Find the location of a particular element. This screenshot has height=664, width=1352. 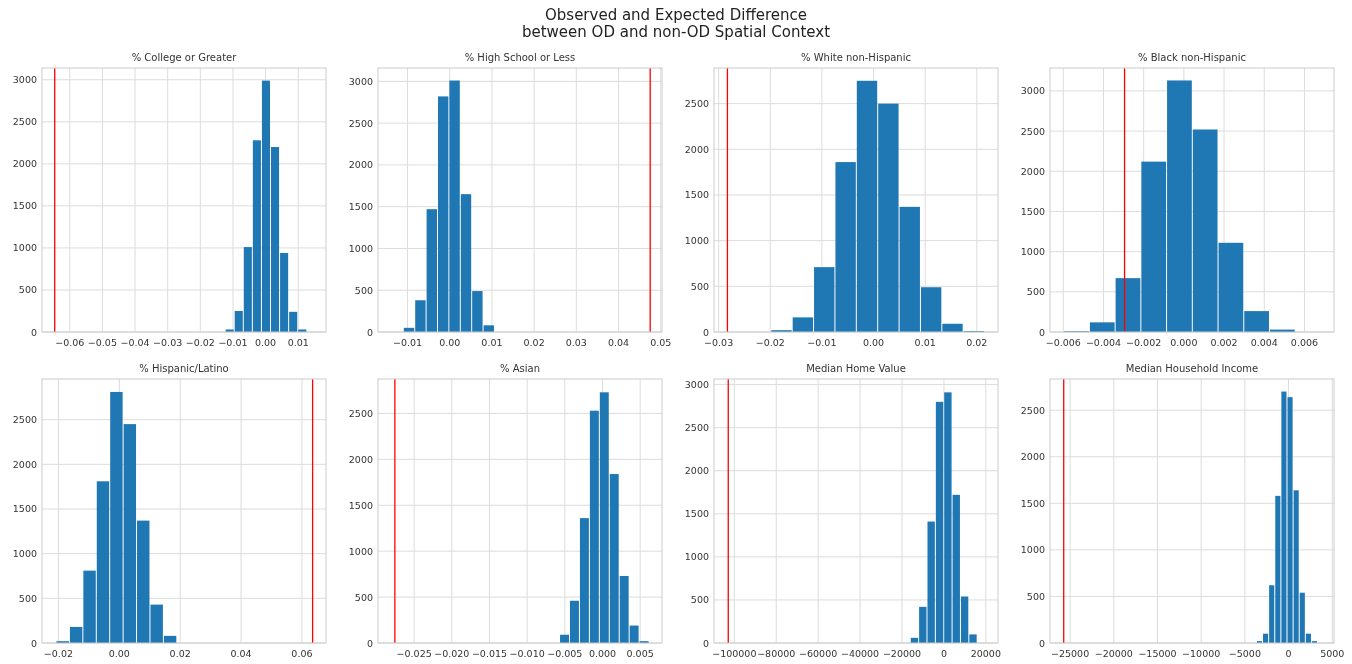

x-tick-label: 0.005 is located at coordinates (640, 653).